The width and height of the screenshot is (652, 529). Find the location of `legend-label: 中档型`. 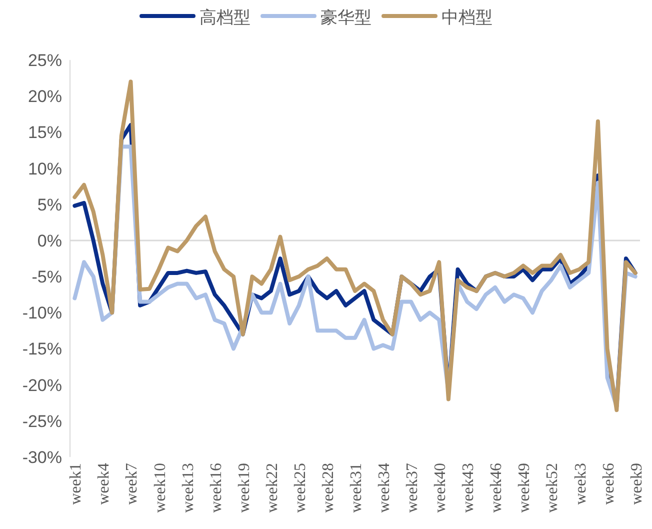

legend-label: 中档型 is located at coordinates (467, 17).